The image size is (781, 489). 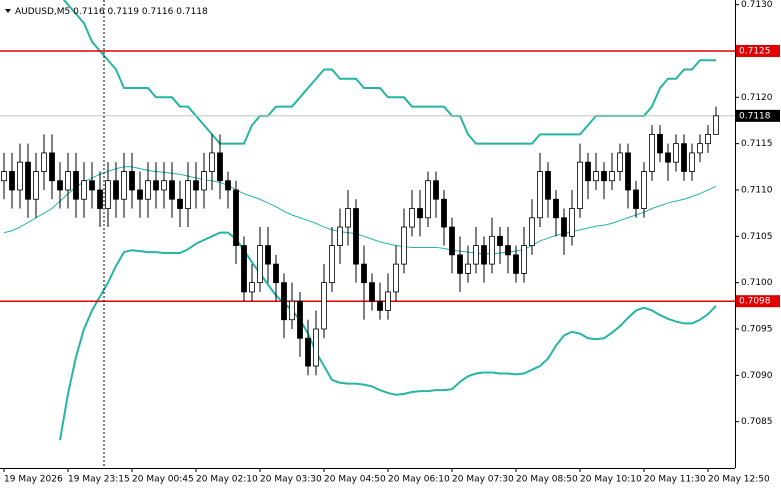 I want to click on y-tick-label: 0.7105, so click(x=757, y=237).